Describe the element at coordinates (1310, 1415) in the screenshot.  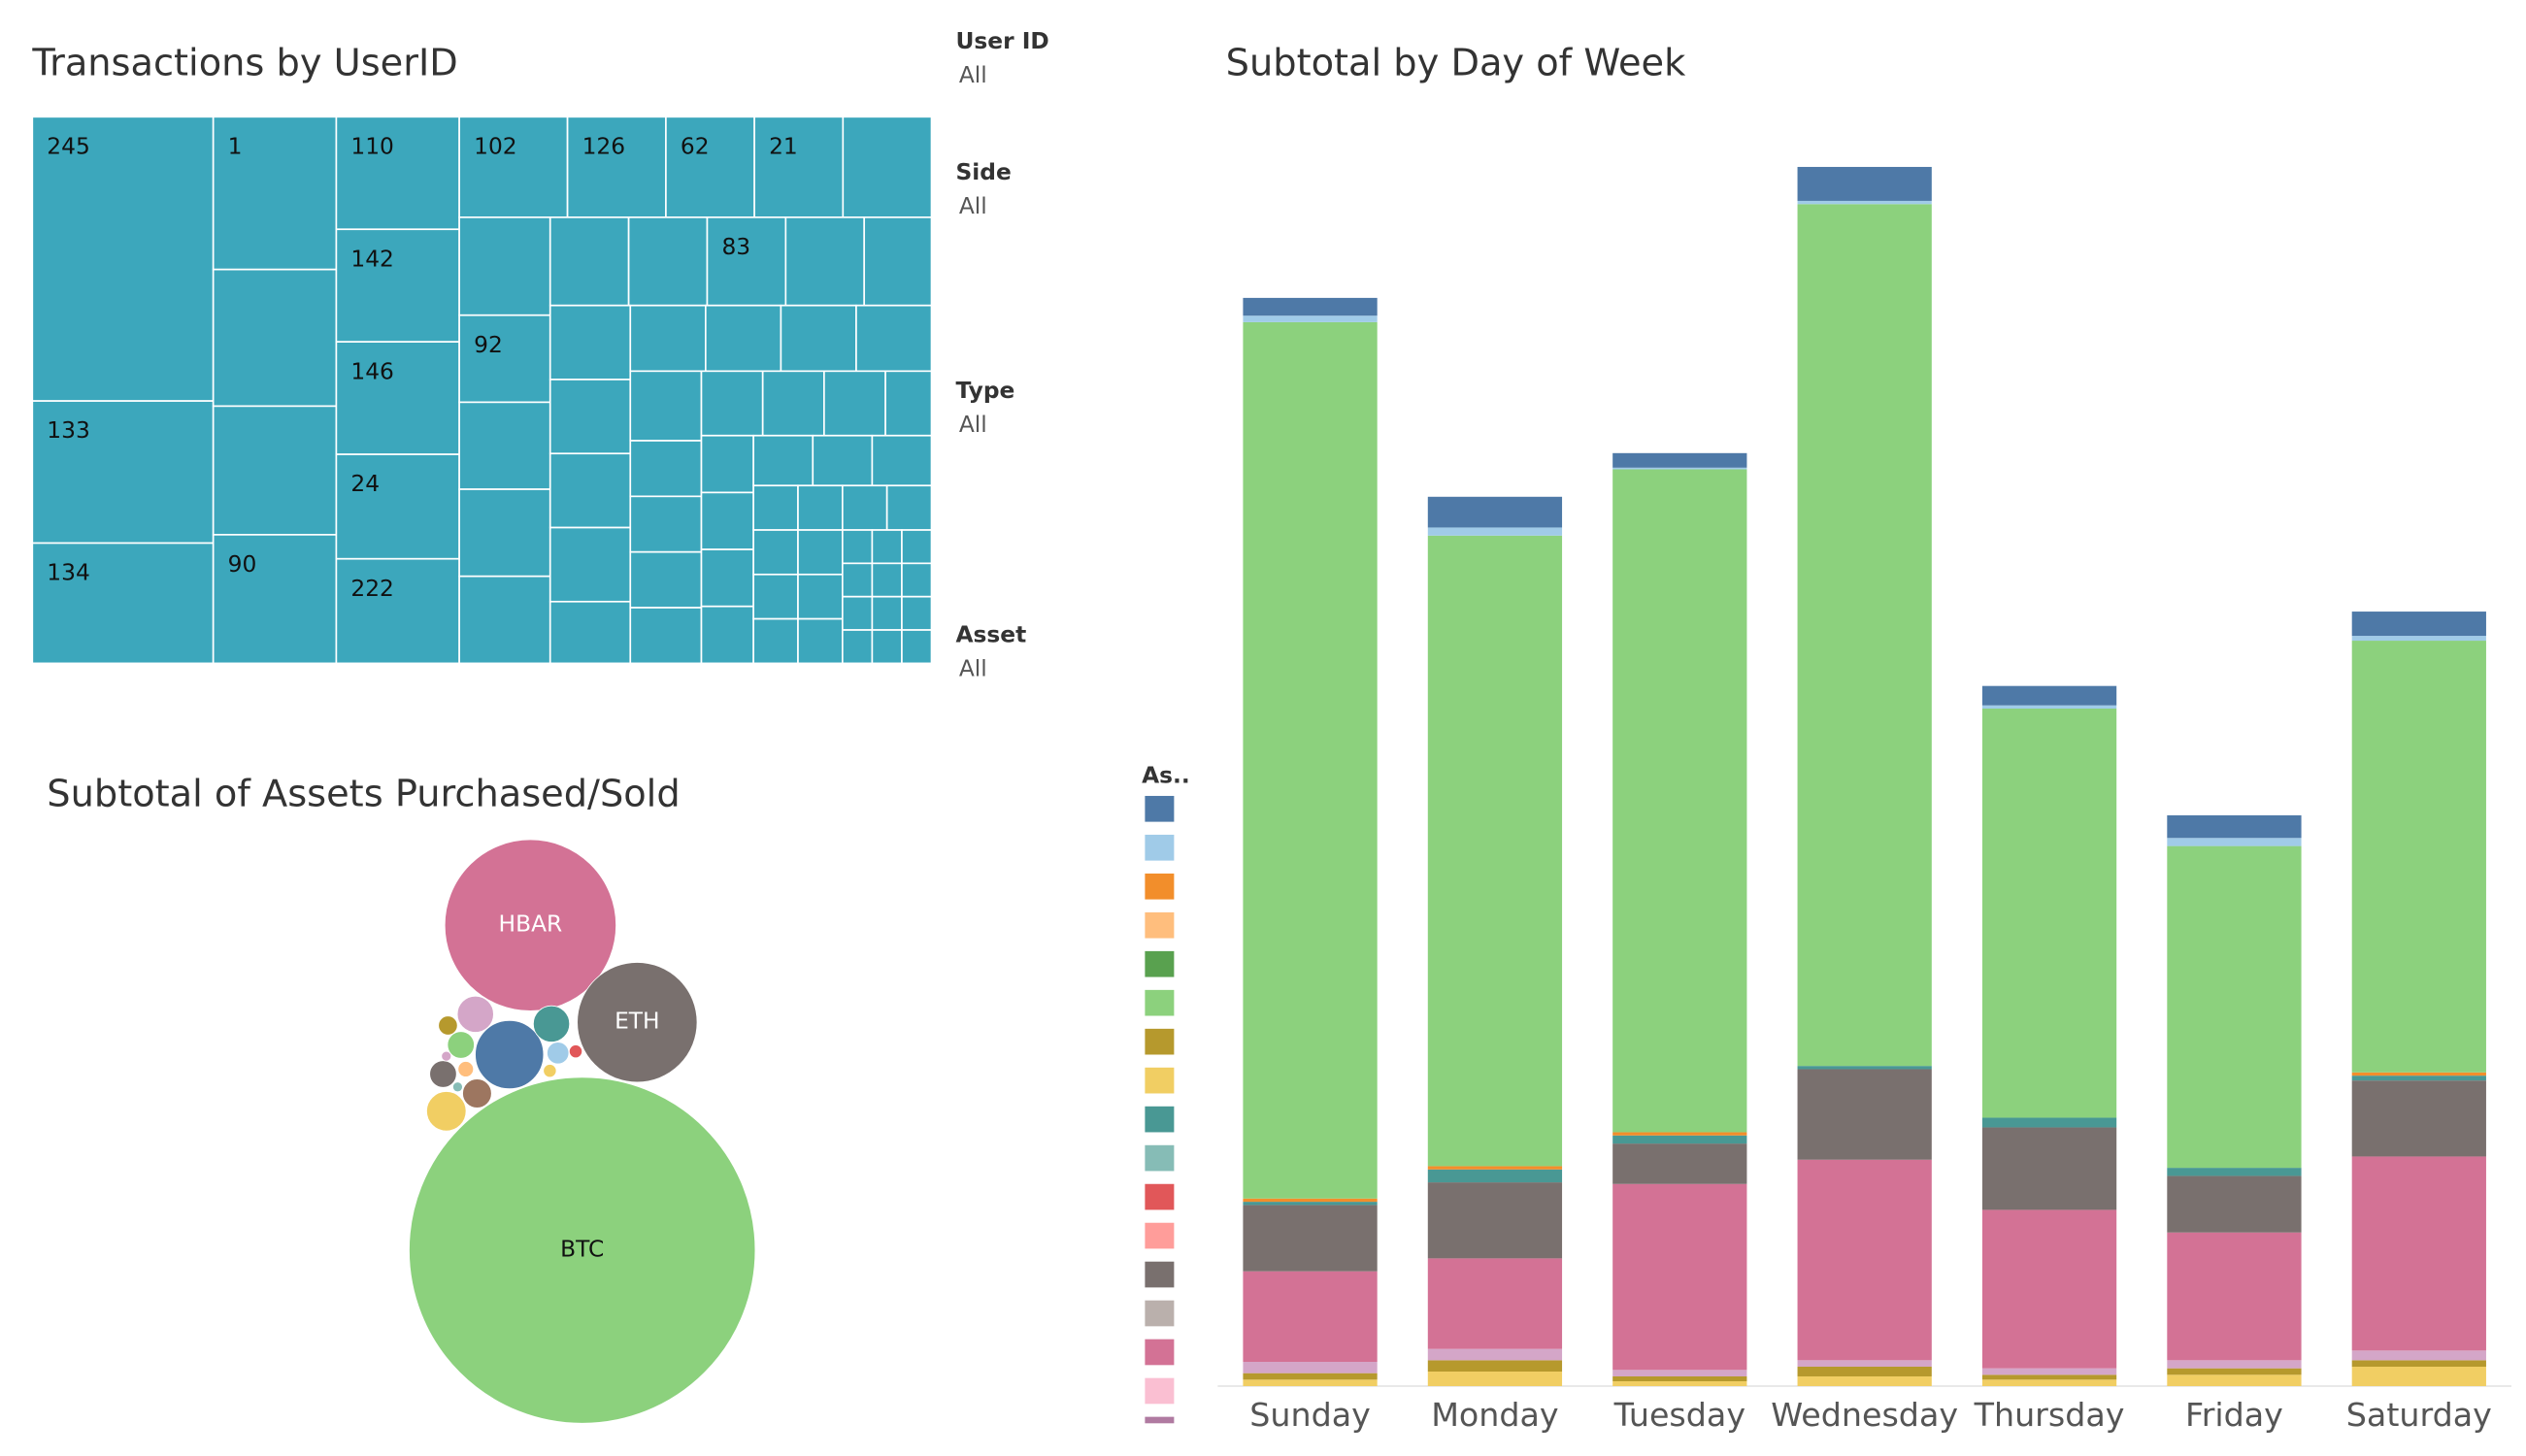
I see `x-tick-label: Sunday` at that location.